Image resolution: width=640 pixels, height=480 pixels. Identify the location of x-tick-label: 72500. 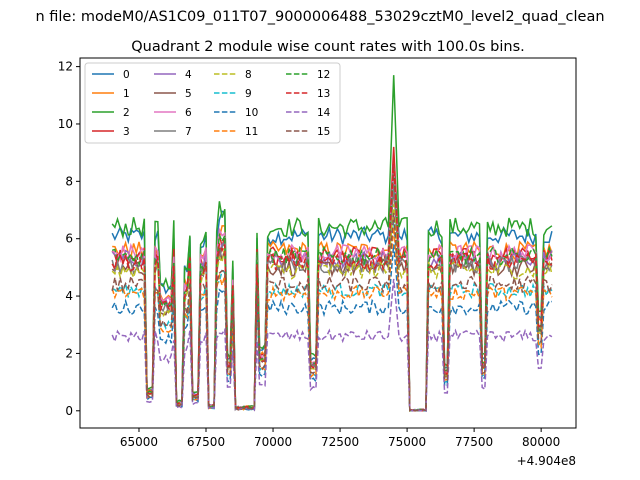
(340, 442).